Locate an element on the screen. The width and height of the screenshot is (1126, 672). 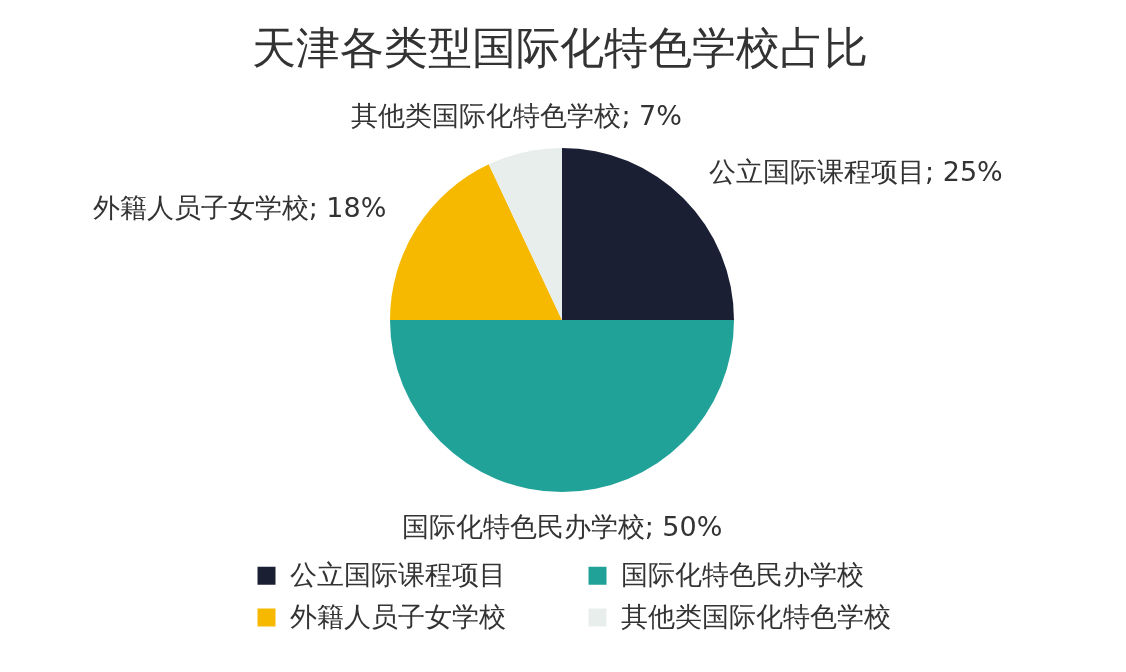
legend-label: 公立国际课程项目 is located at coordinates (398, 574).